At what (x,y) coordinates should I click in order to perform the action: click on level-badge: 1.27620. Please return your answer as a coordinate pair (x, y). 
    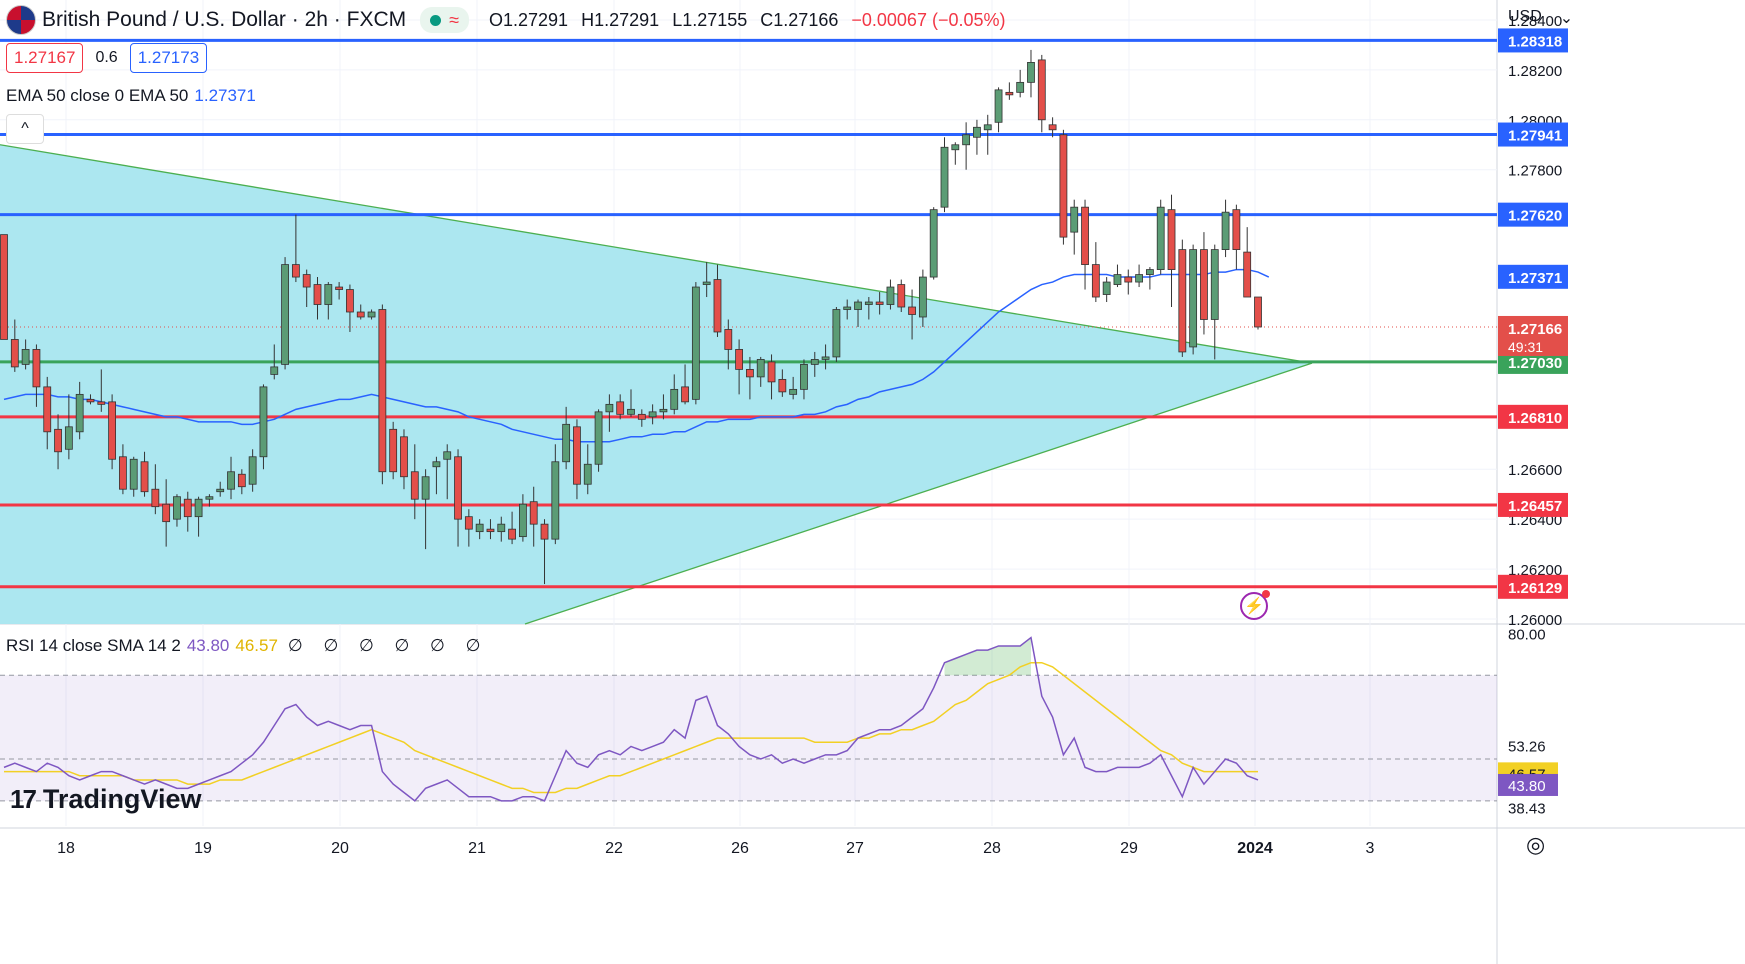
    Looking at the image, I should click on (1535, 216).